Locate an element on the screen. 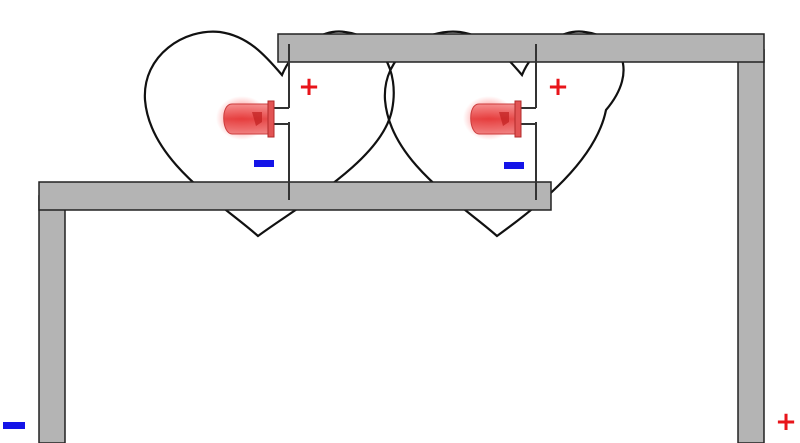 This screenshot has width=800, height=443. battery-minus-sign is located at coordinates (14, 425).